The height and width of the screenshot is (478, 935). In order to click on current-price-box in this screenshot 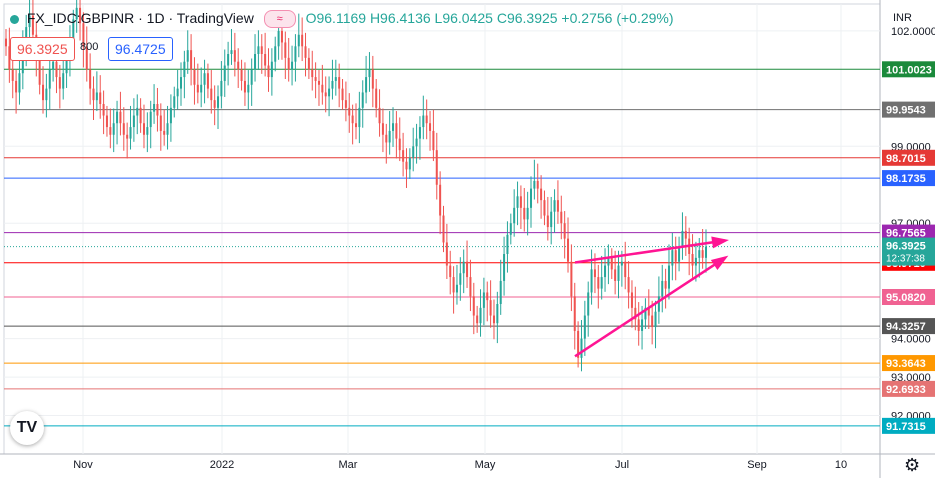, I will do `click(908, 251)`.